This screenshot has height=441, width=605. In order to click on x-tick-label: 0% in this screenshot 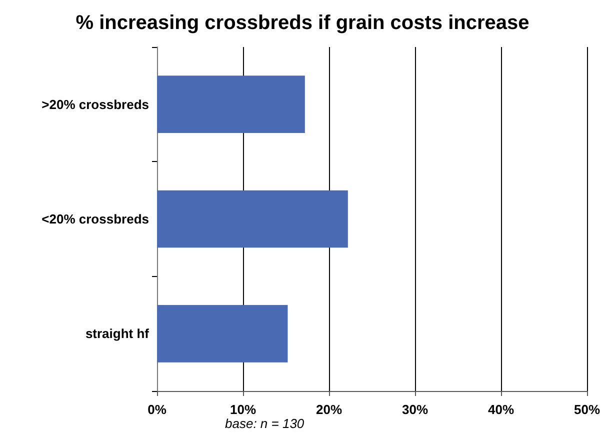, I will do `click(157, 409)`.